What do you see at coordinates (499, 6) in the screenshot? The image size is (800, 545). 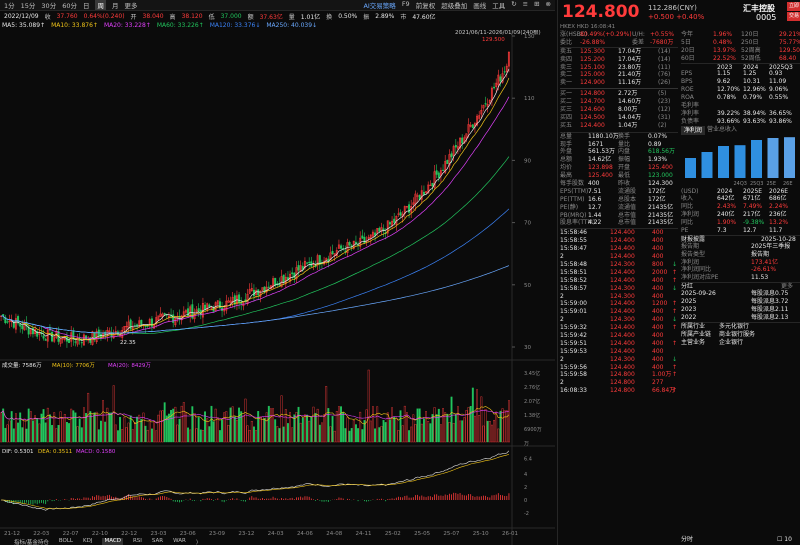 I see `tool-5: 工具` at bounding box center [499, 6].